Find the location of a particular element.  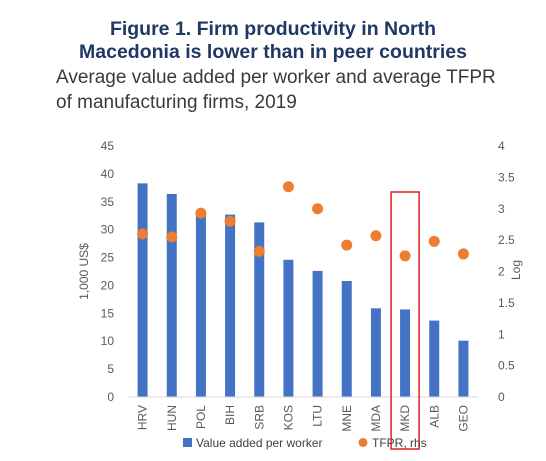

chart-title-line-1: Figure 1. Firm productivity in North is located at coordinates (273, 29).